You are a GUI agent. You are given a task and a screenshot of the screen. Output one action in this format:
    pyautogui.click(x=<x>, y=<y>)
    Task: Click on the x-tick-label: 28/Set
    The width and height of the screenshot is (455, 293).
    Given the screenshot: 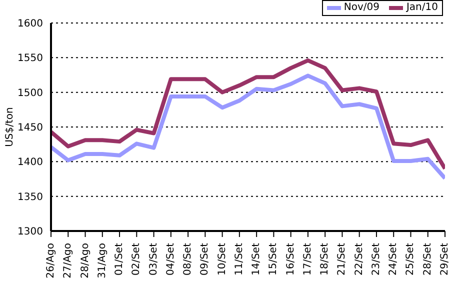 What is the action you would take?
    pyautogui.click(x=428, y=259)
    